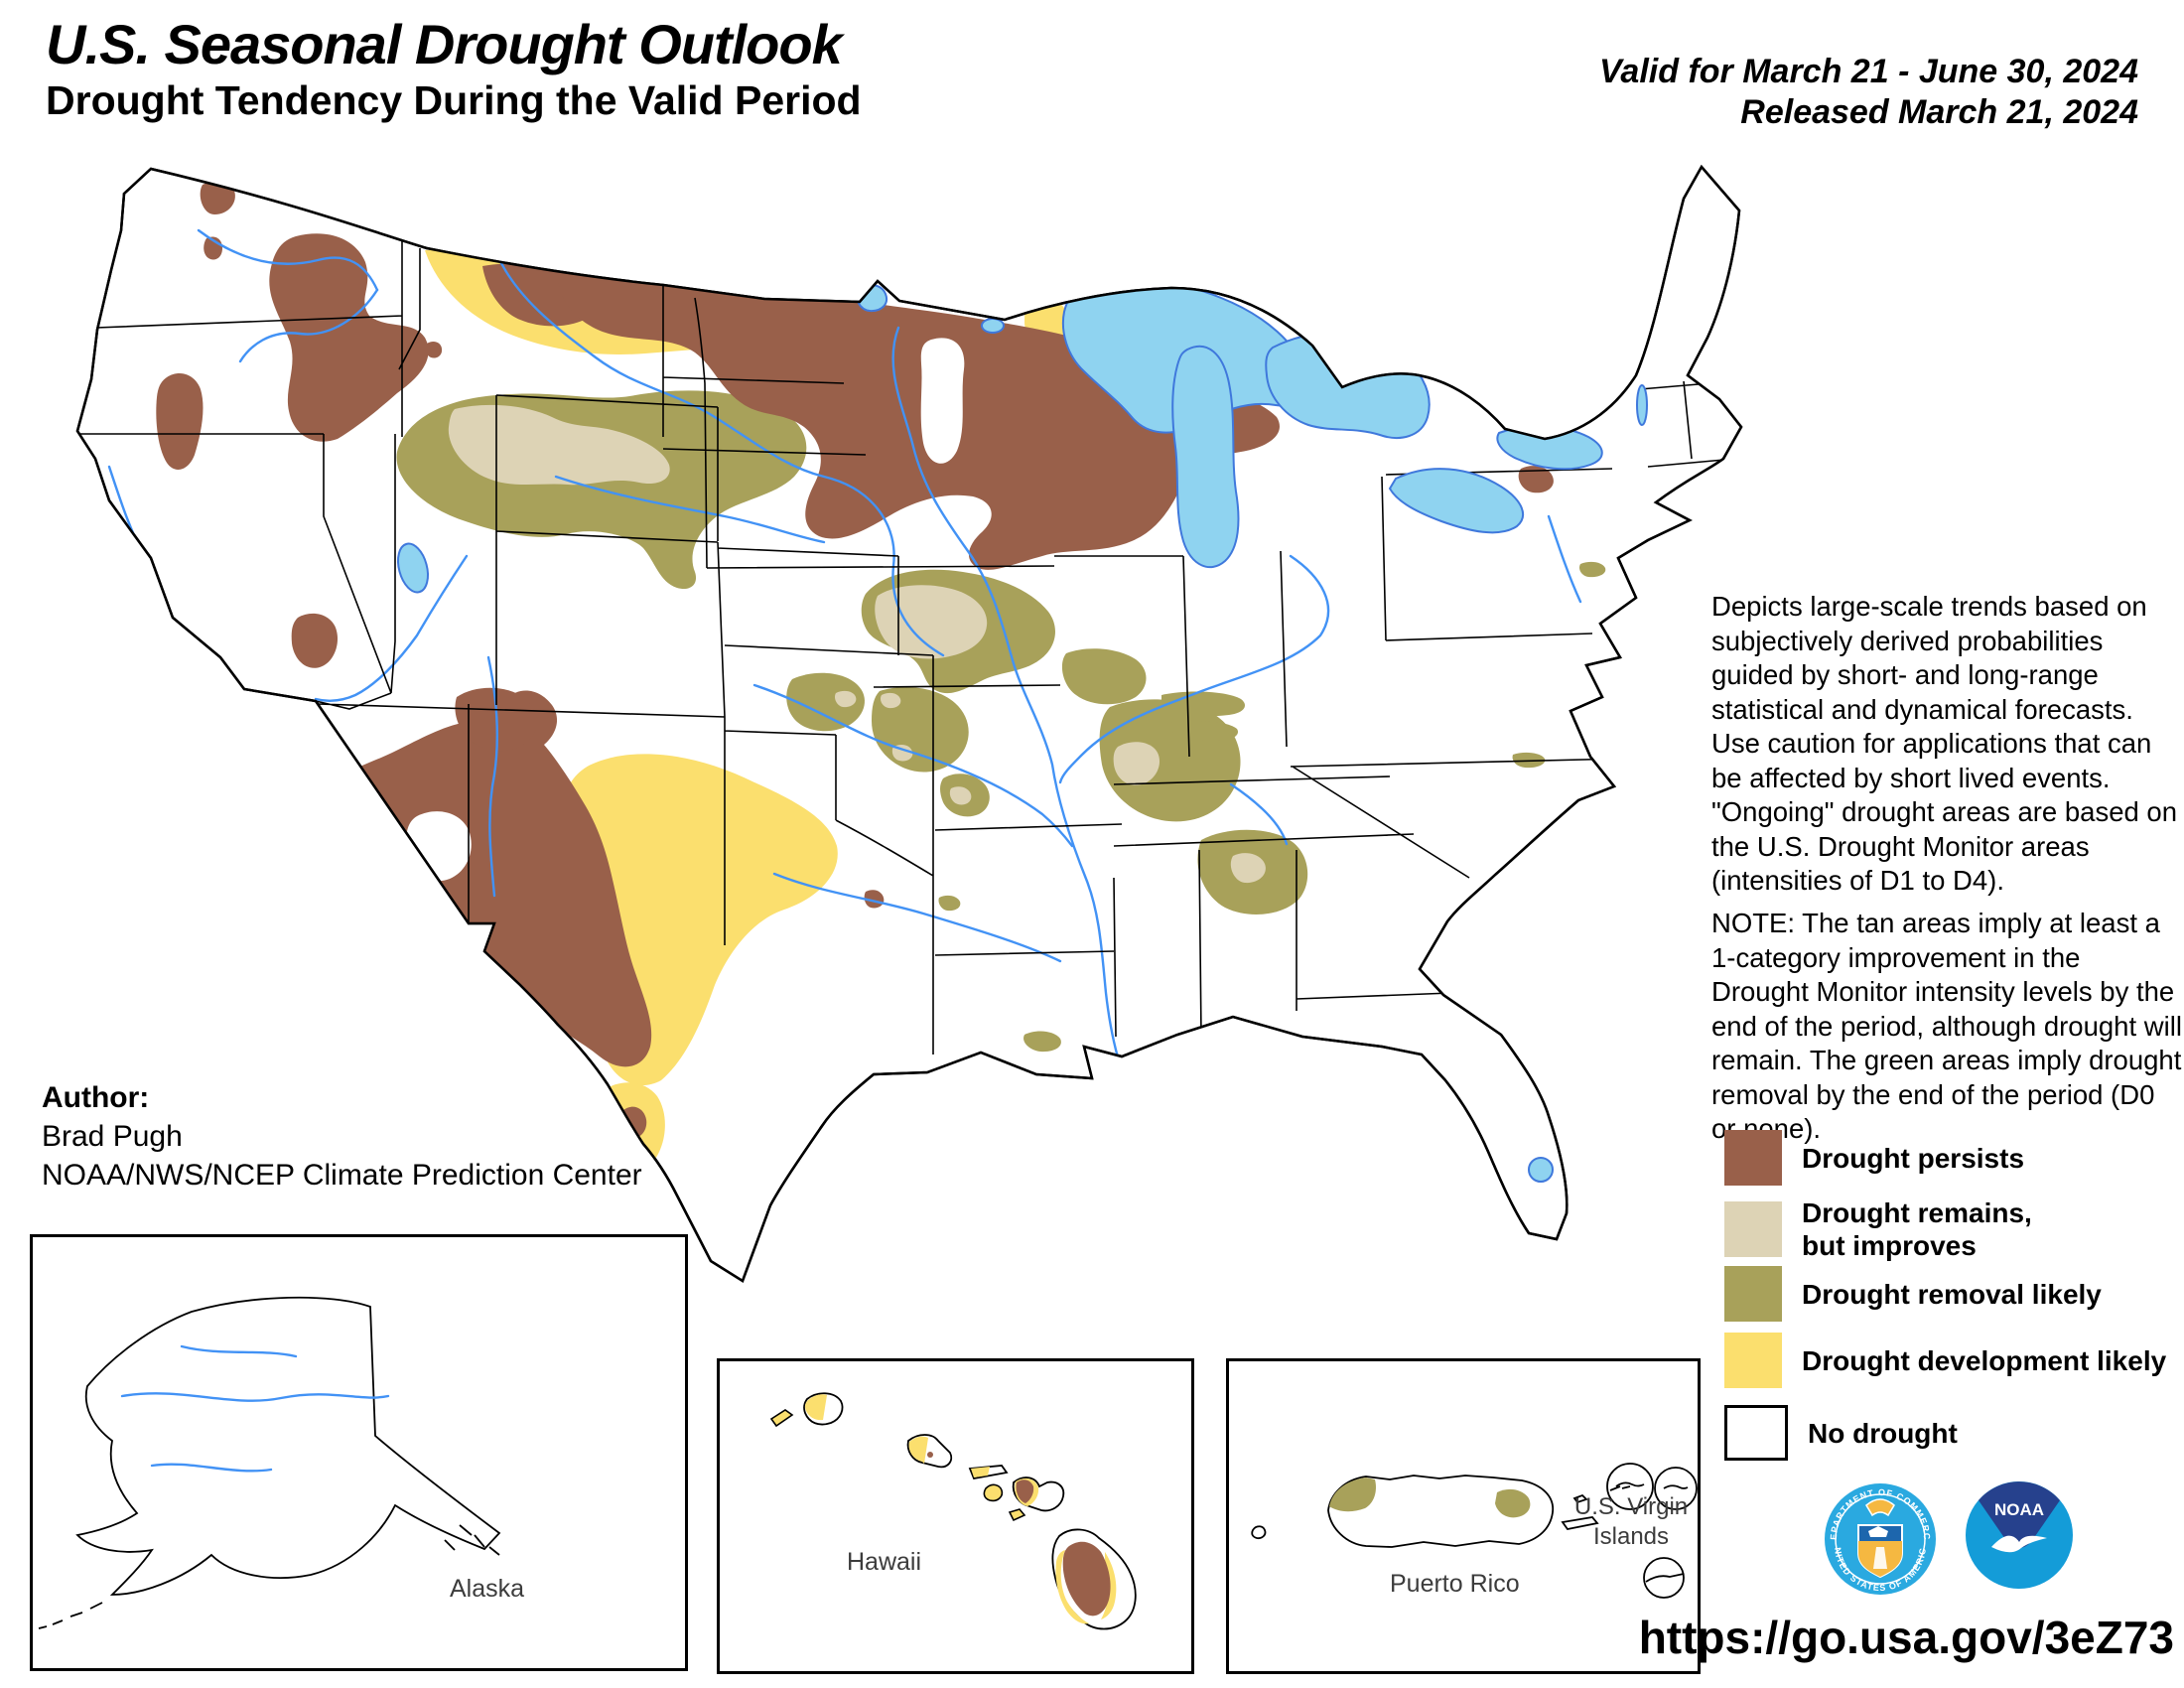  What do you see at coordinates (444, 44) in the screenshot?
I see `page-title: U.S. Seasonal Drought Outlook` at bounding box center [444, 44].